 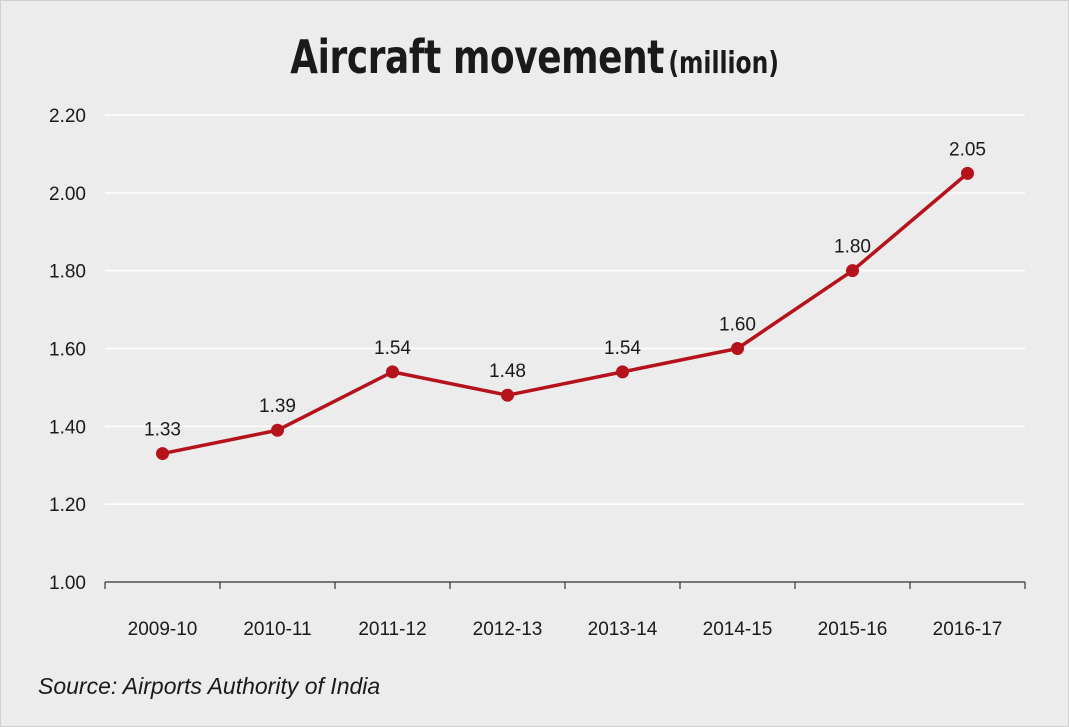 I want to click on y-tick-label: 1.60, so click(x=67, y=350).